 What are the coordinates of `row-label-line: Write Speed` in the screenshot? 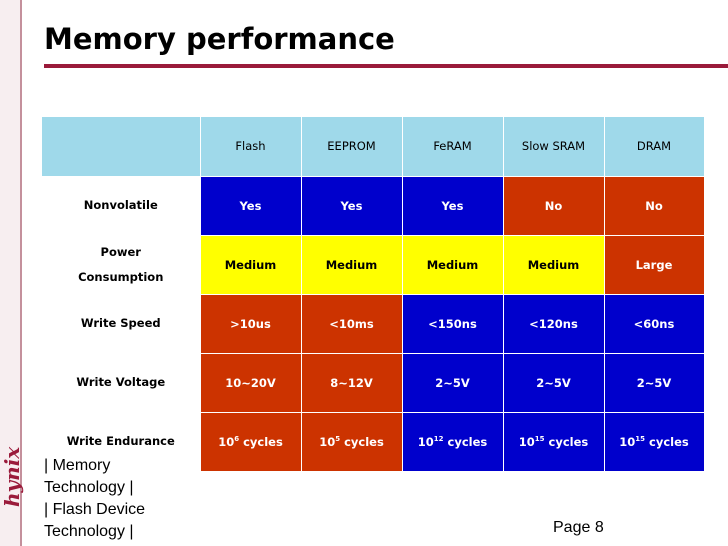 It's located at (120, 323).